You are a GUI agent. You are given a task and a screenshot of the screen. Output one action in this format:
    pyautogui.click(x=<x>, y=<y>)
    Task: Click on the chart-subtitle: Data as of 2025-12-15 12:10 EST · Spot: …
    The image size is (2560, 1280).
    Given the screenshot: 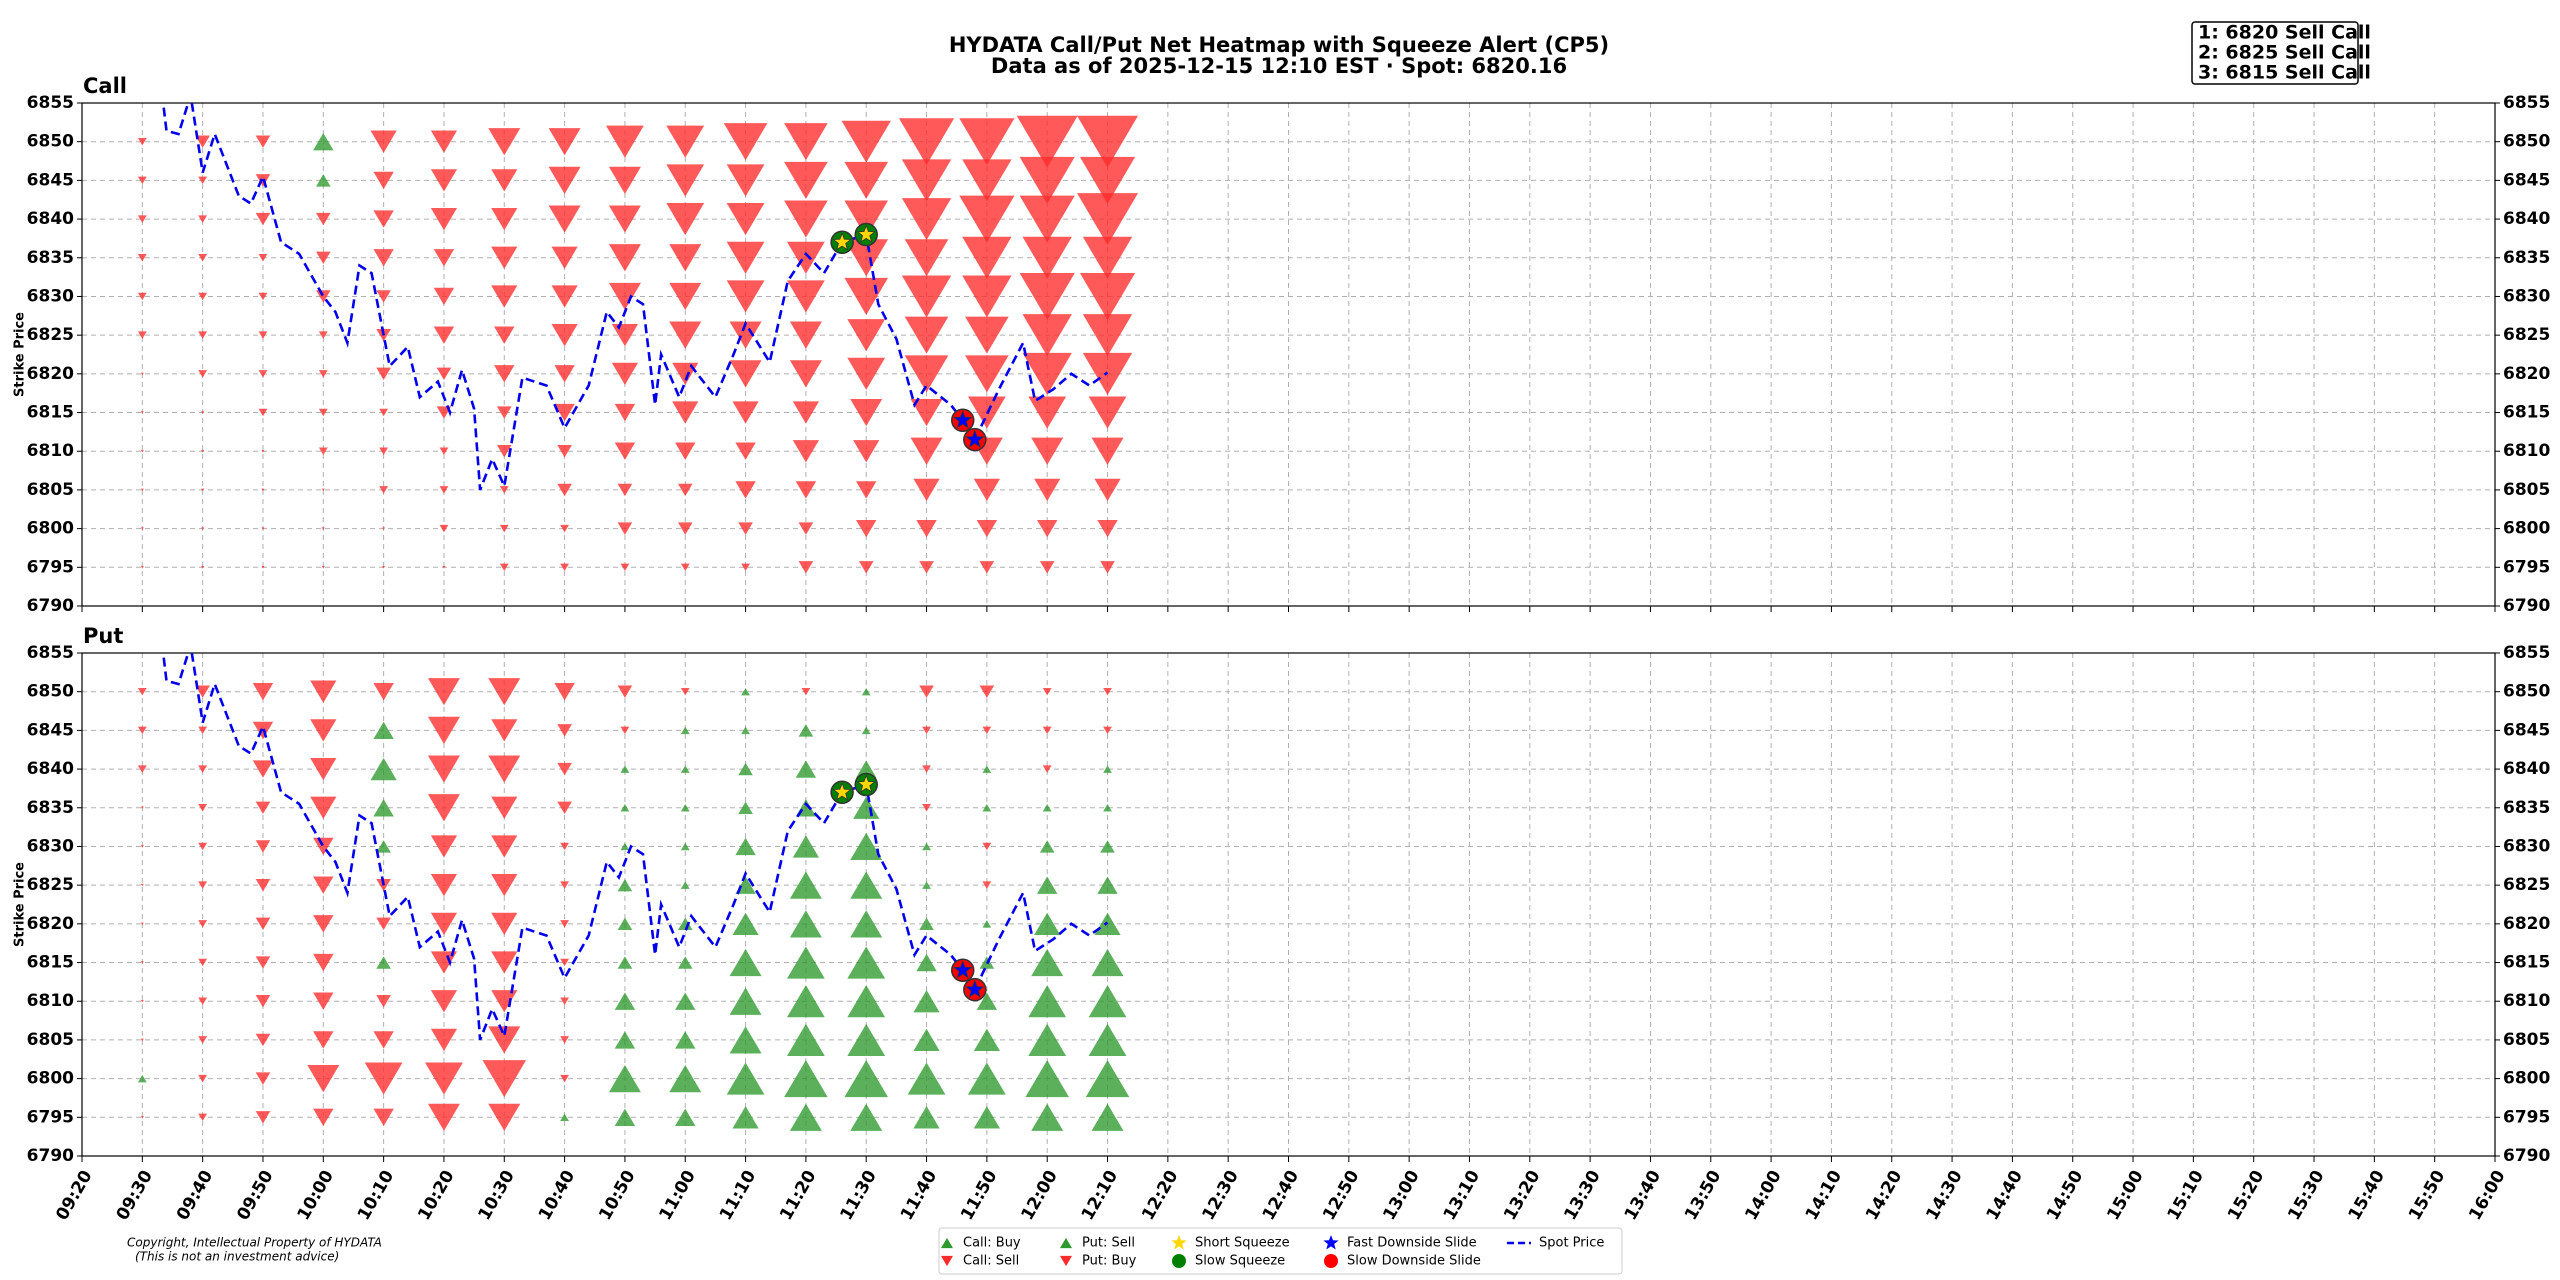 What is the action you would take?
    pyautogui.click(x=1279, y=66)
    